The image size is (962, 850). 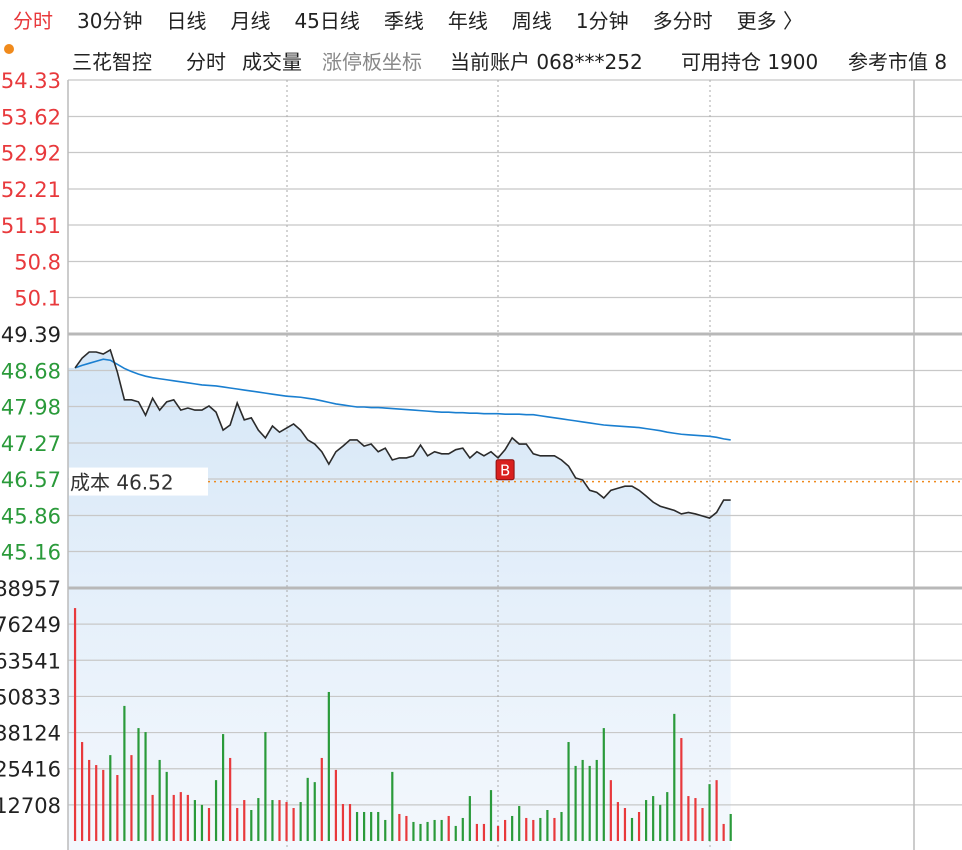 What do you see at coordinates (206, 62) in the screenshot?
I see `header-item: 分时` at bounding box center [206, 62].